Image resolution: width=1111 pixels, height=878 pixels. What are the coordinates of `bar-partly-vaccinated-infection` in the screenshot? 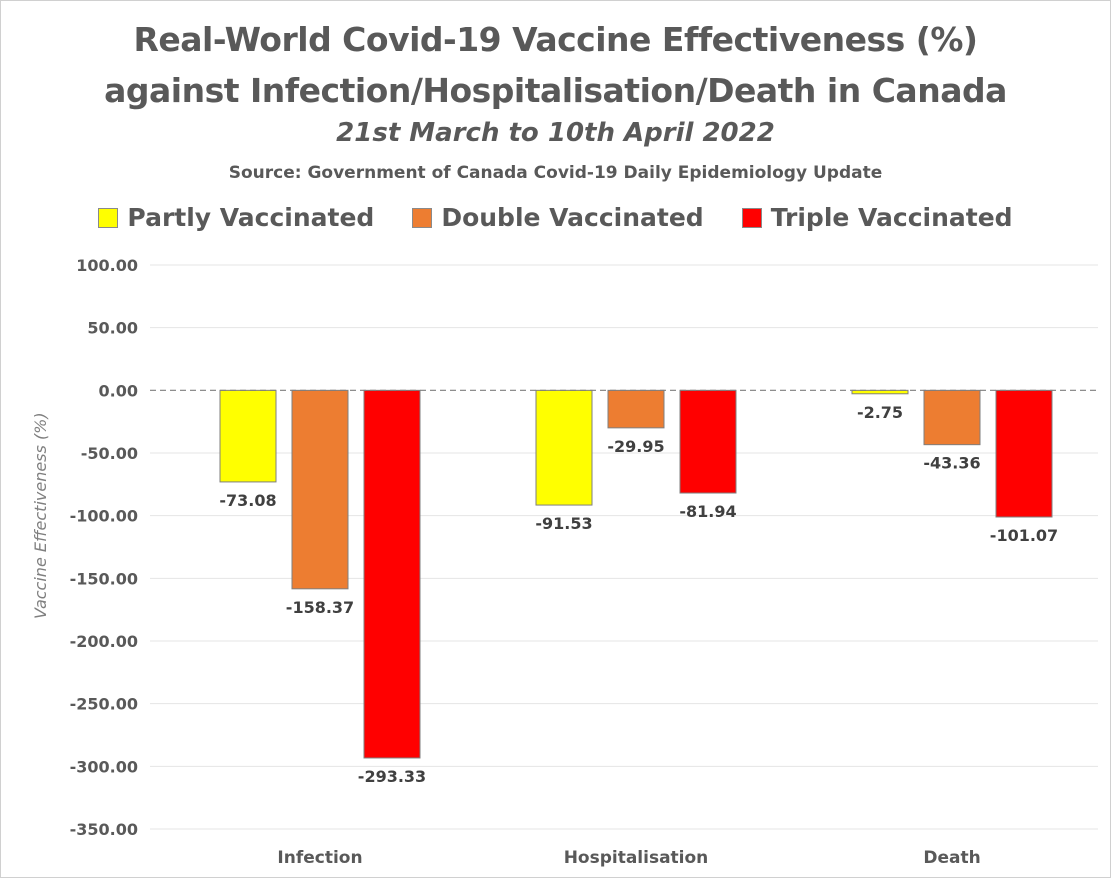 It's located at (248, 436).